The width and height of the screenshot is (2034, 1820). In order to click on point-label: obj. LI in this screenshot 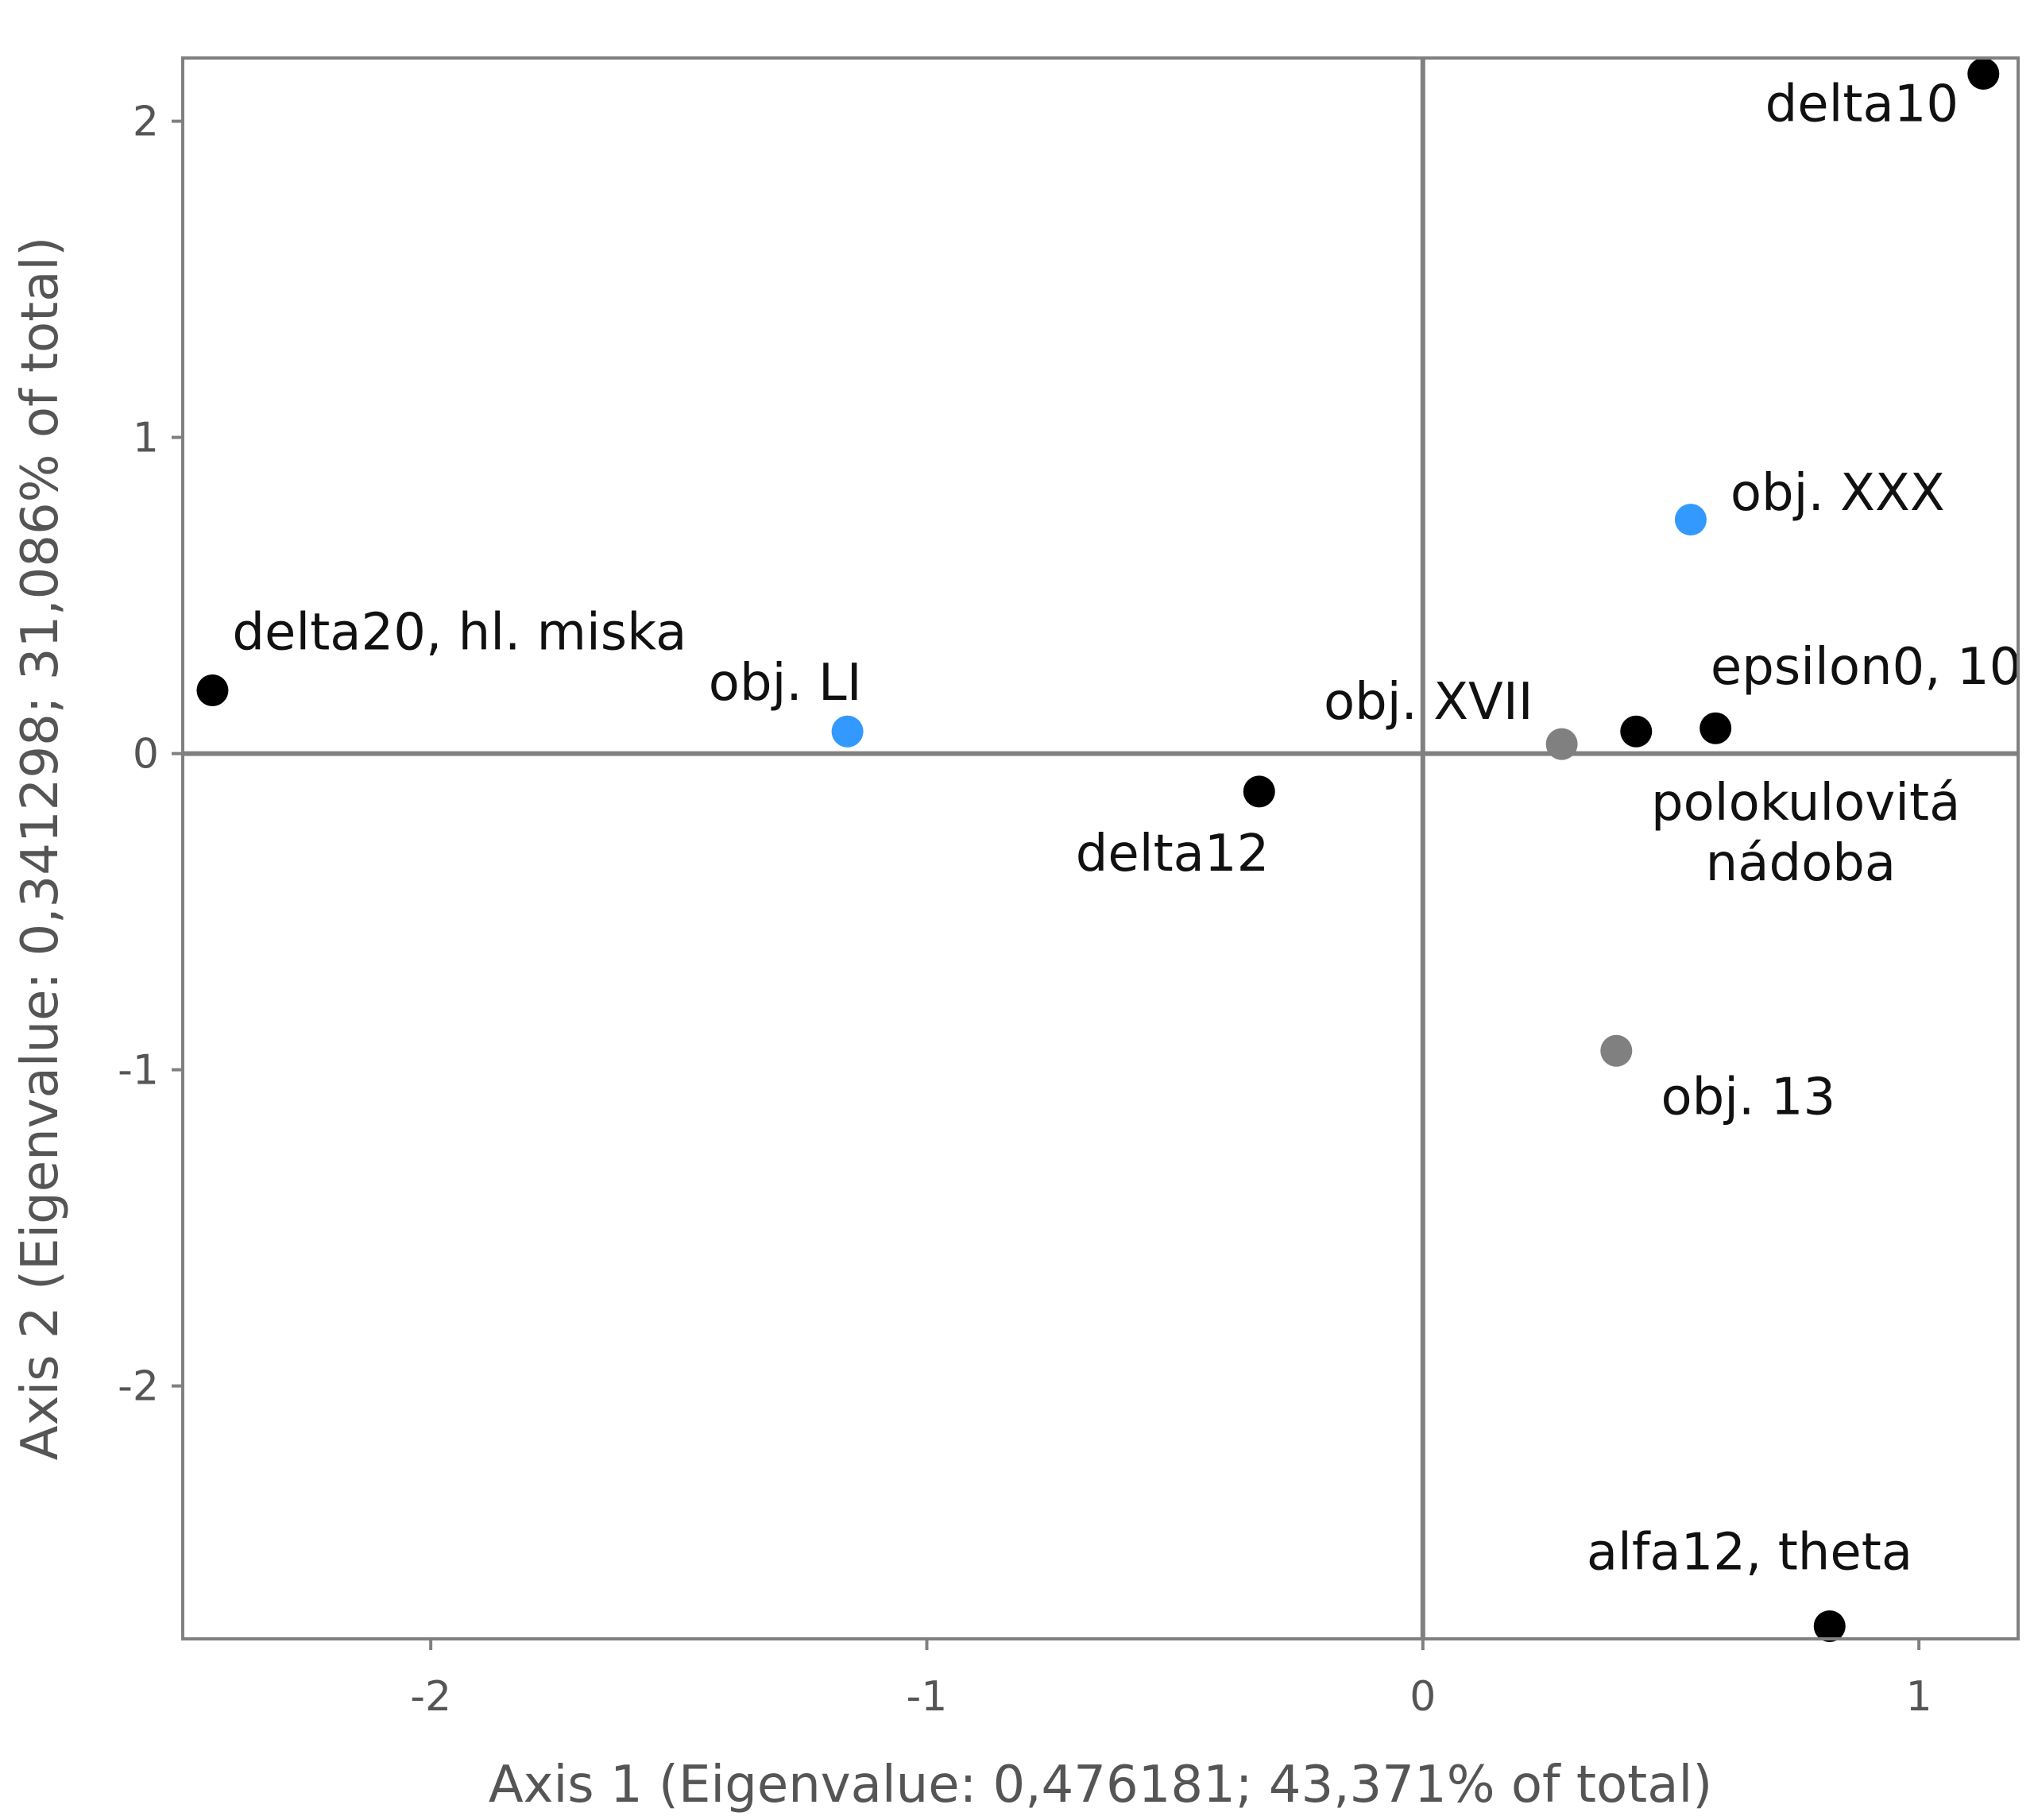, I will do `click(785, 683)`.